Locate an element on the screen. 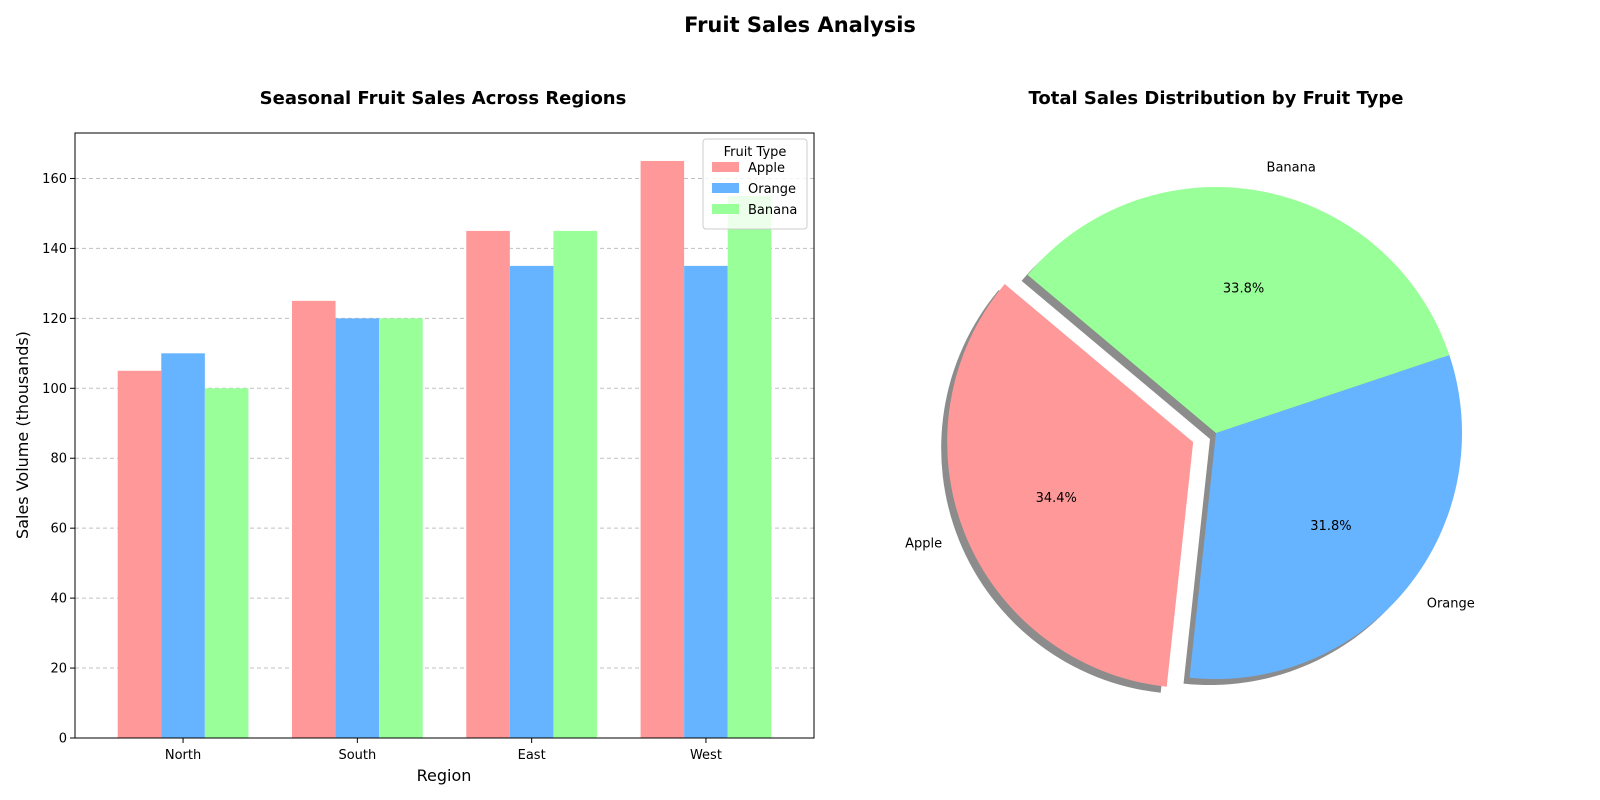  bar-chart-x-ticks: North South East West is located at coordinates (443, 750).